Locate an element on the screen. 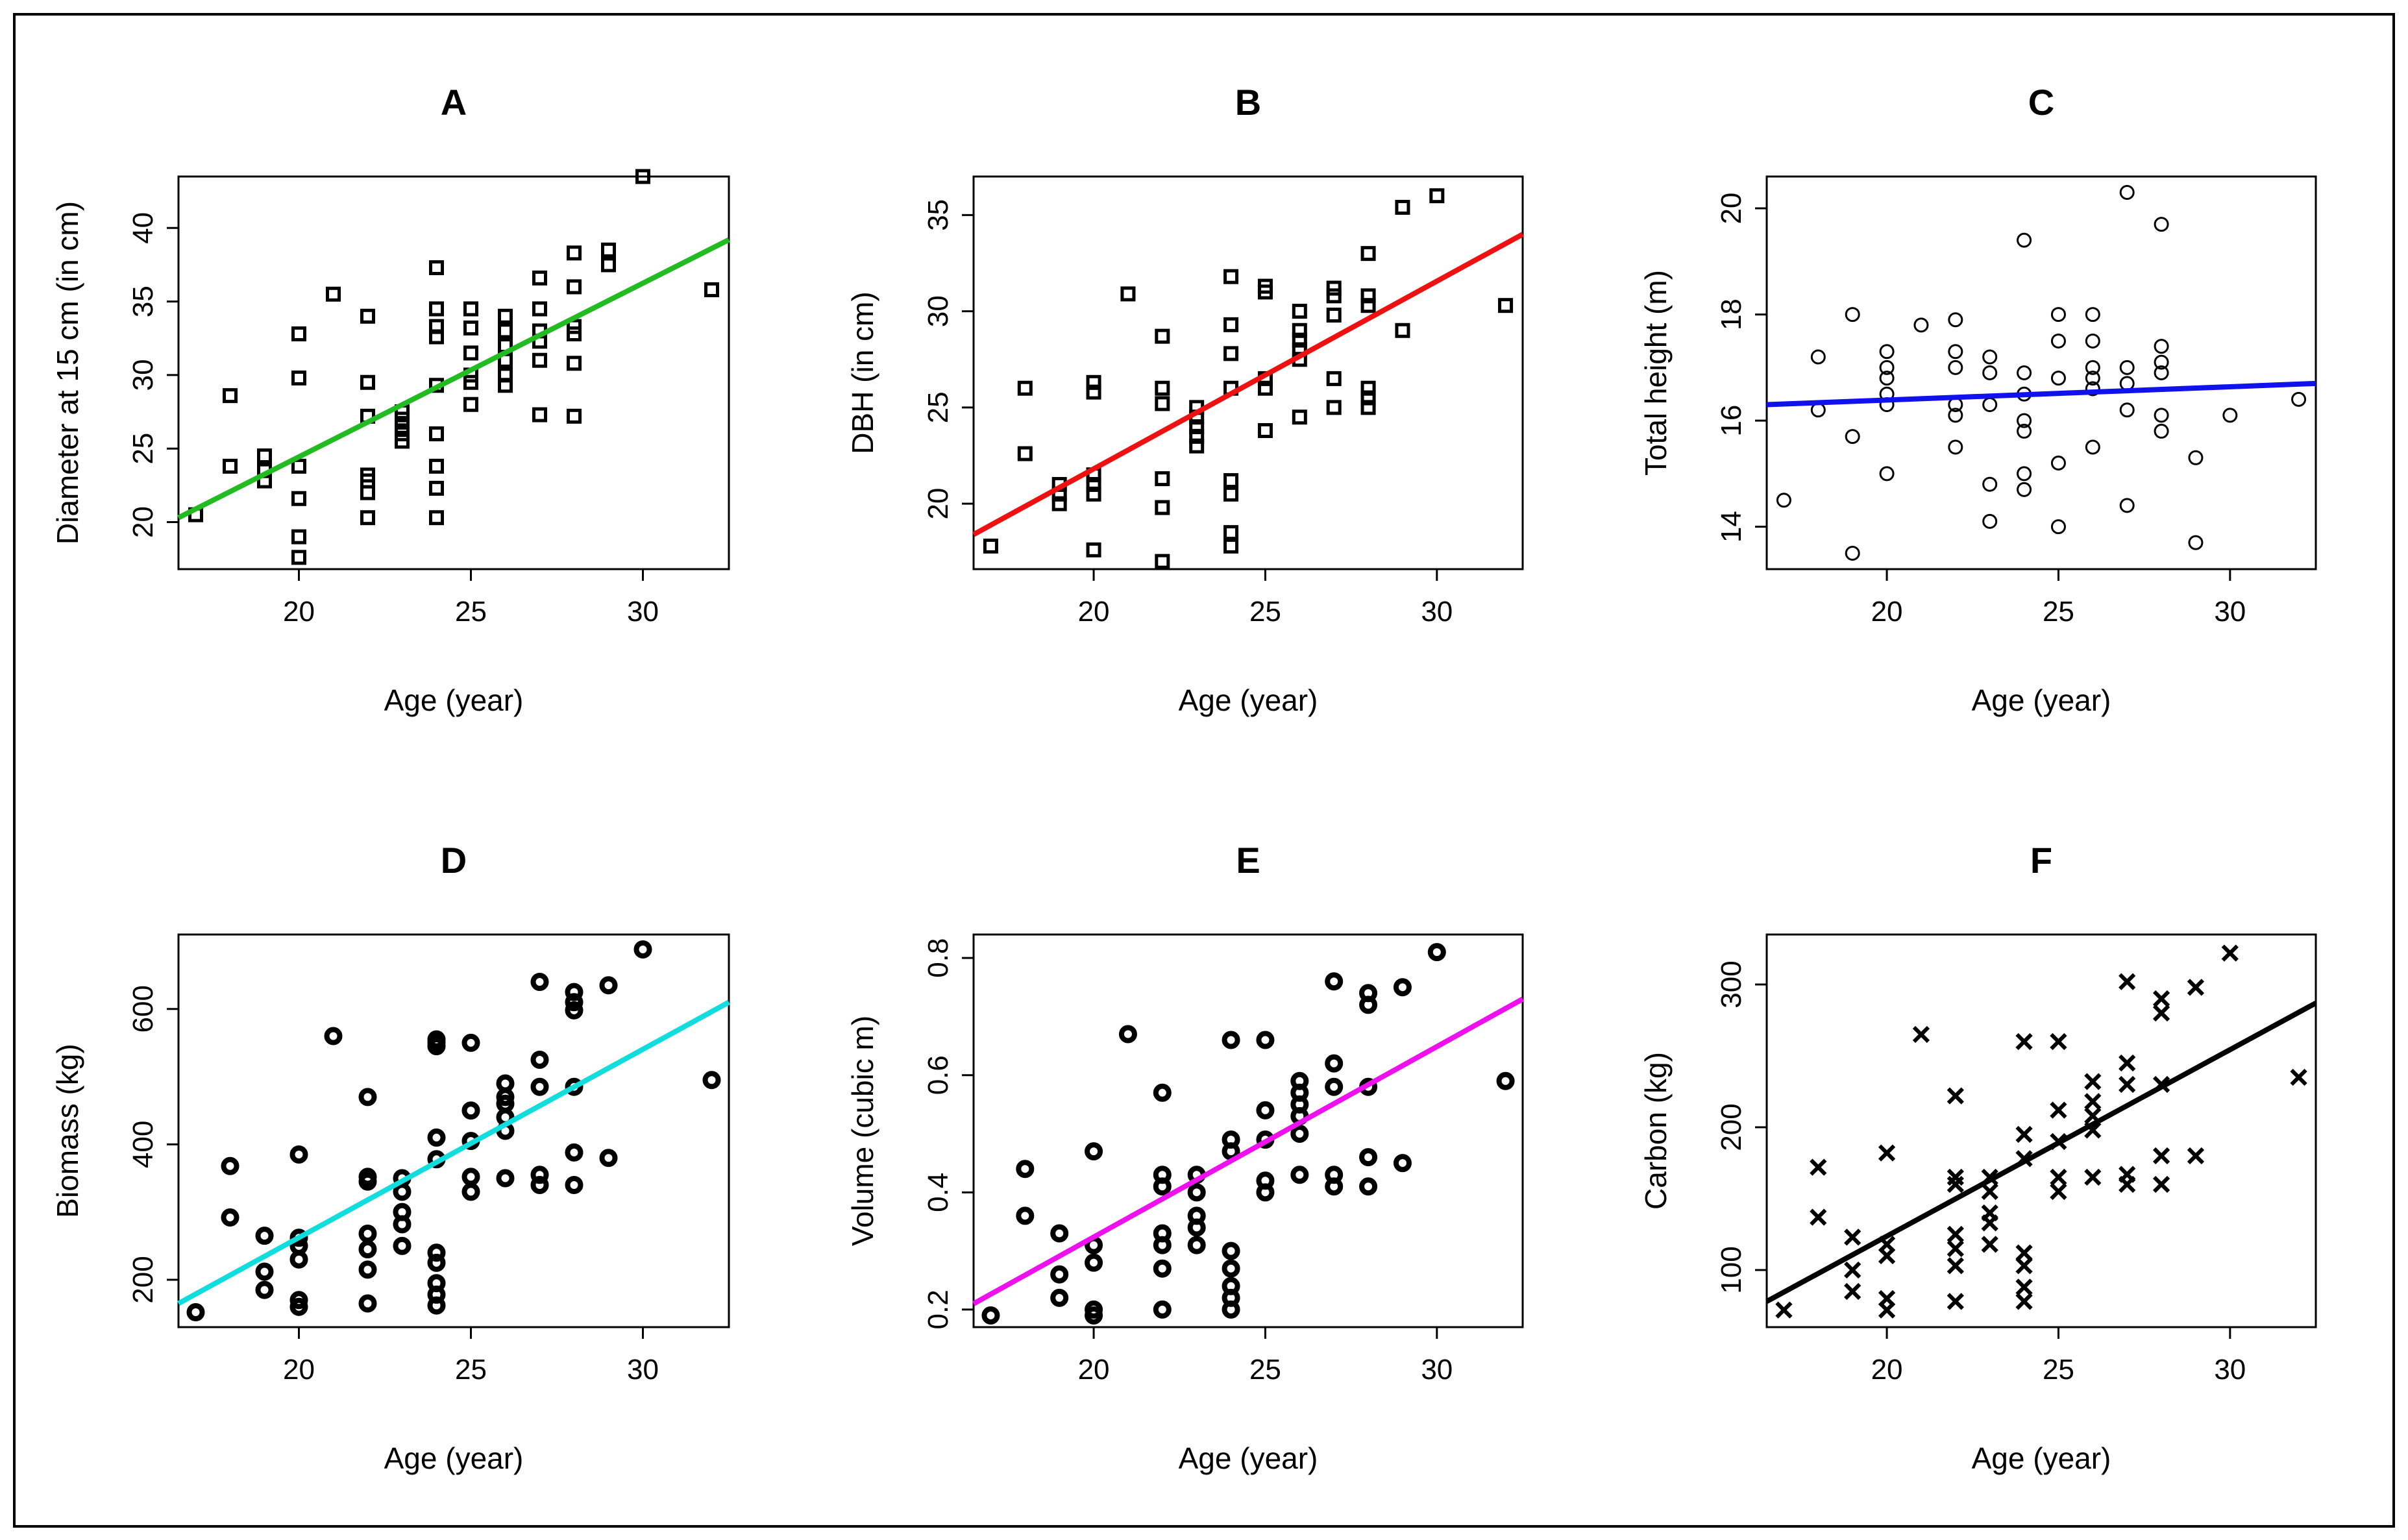 The height and width of the screenshot is (1540, 2408). panel-title: B is located at coordinates (1248, 103).